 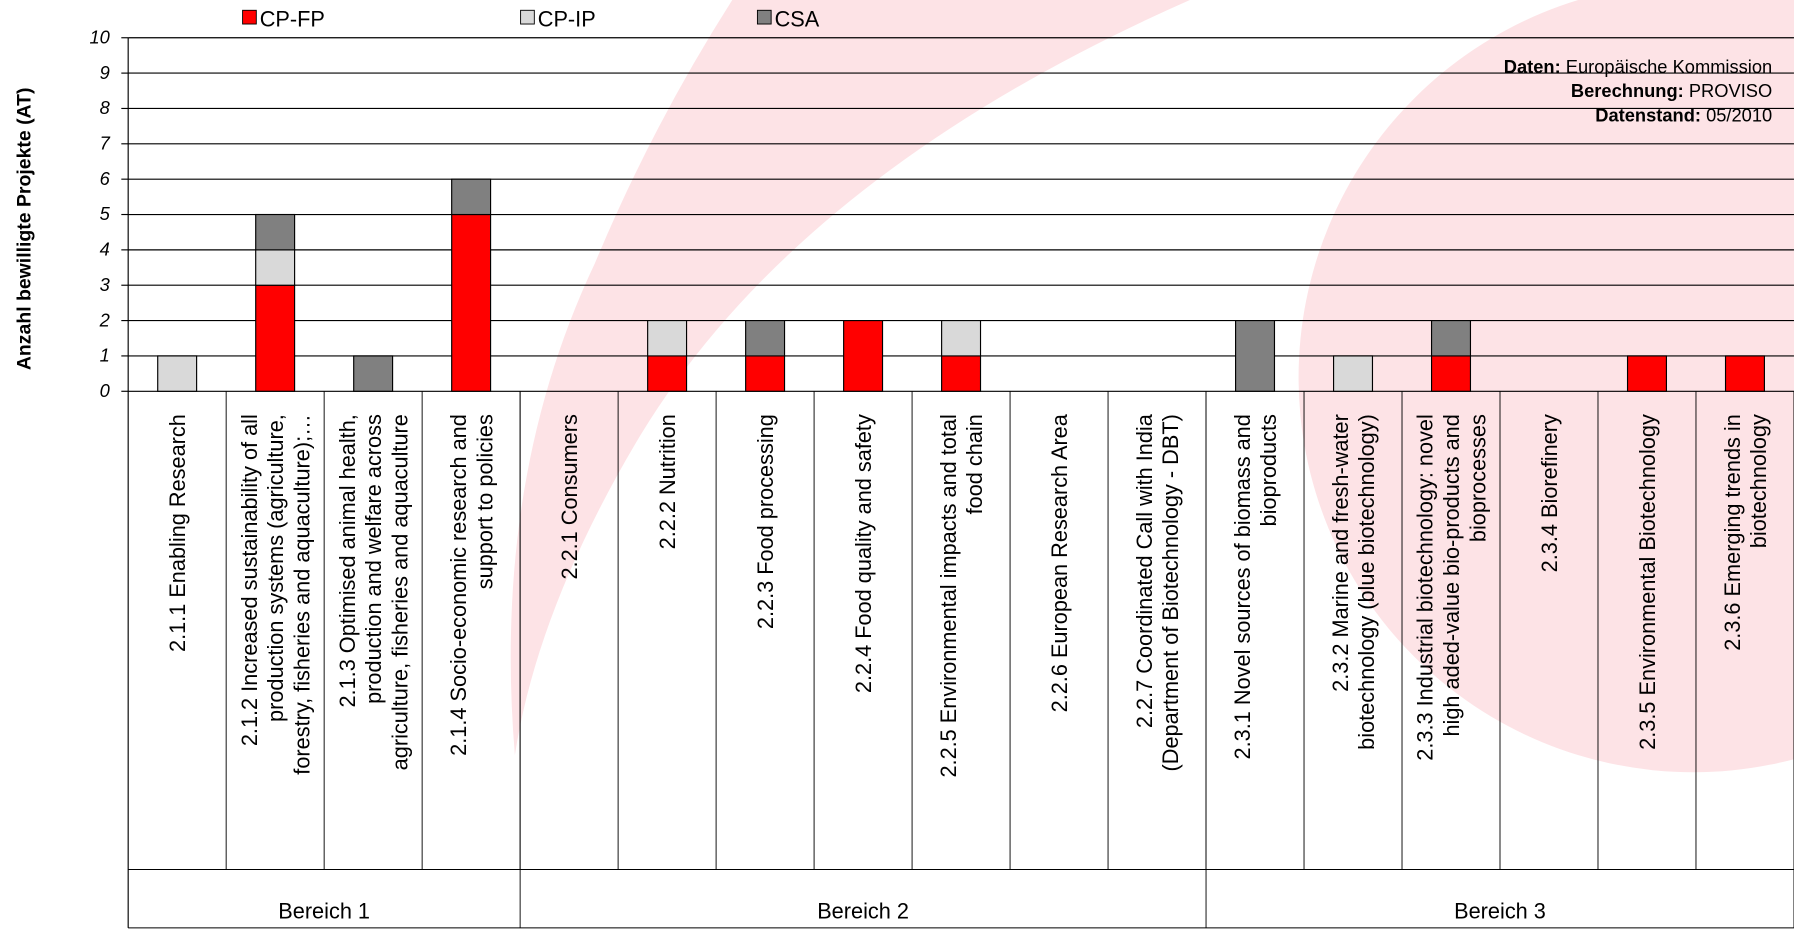 I want to click on x-tick-label: 2.2.3 Food processing, so click(x=765, y=521).